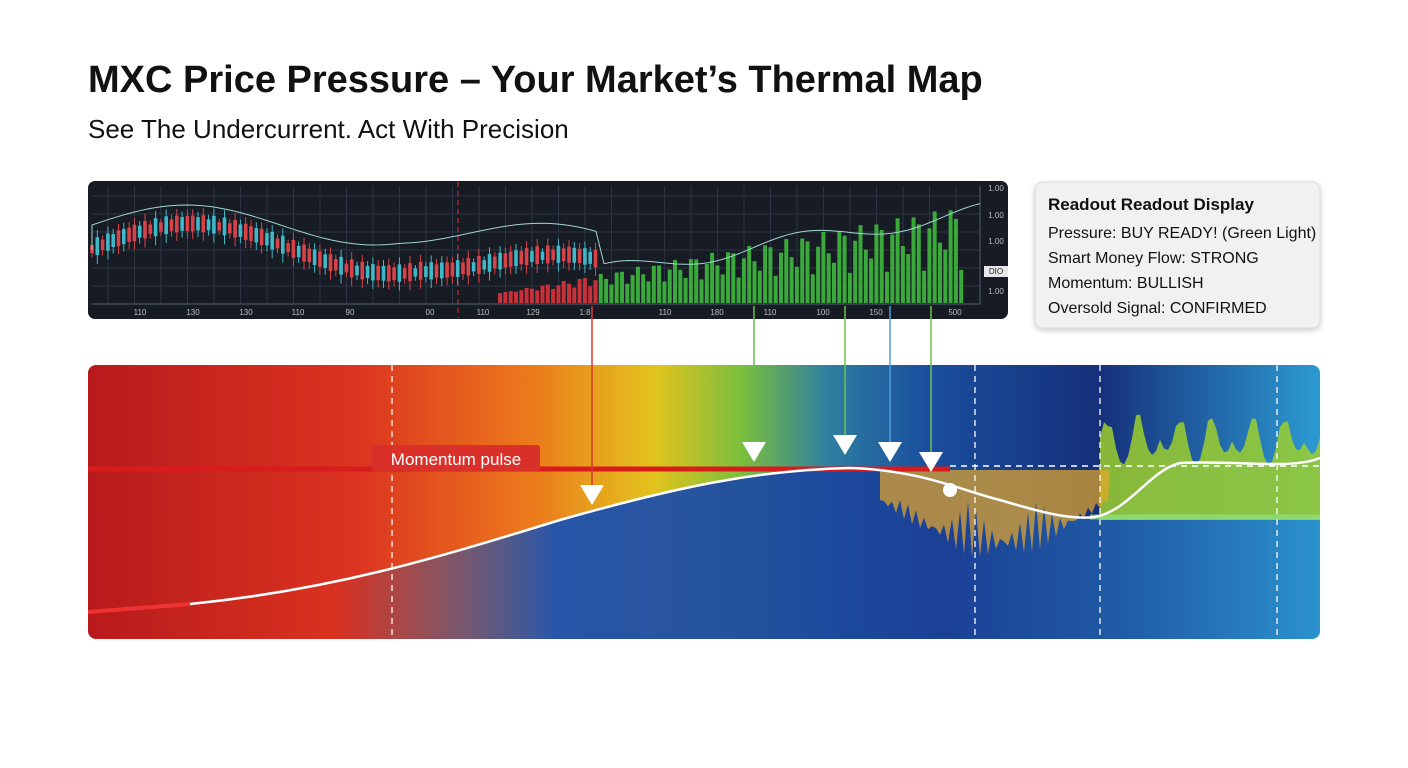 Image resolution: width=1408 pixels, height=768 pixels. What do you see at coordinates (1177, 255) in the screenshot?
I see `readout-panel` at bounding box center [1177, 255].